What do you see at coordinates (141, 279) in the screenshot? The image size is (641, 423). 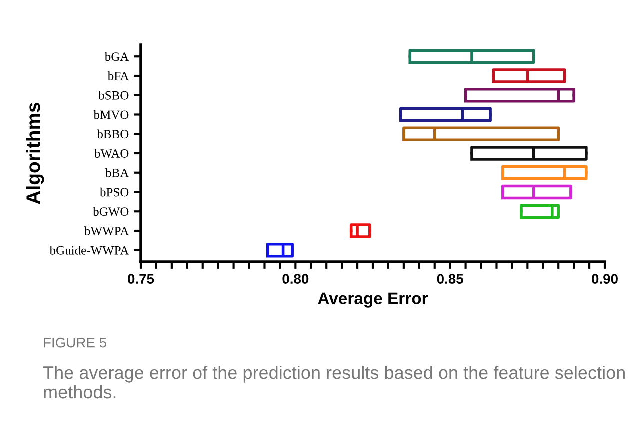 I see `x-tick-label: 0.75` at bounding box center [141, 279].